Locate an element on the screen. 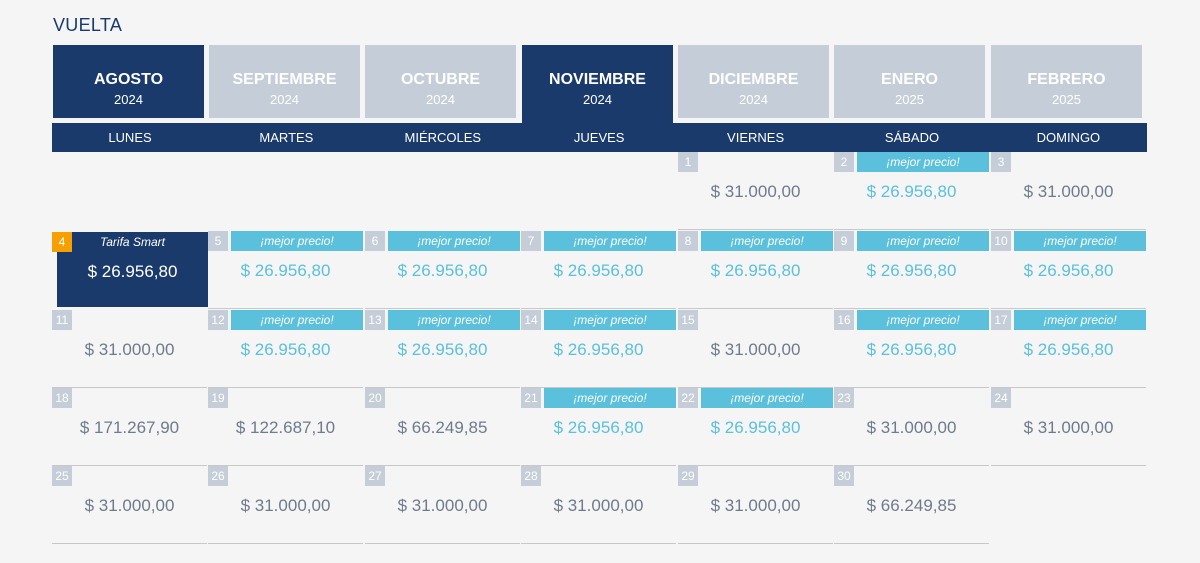  day-cell: 25 $ 31.000,00 is located at coordinates (129, 505).